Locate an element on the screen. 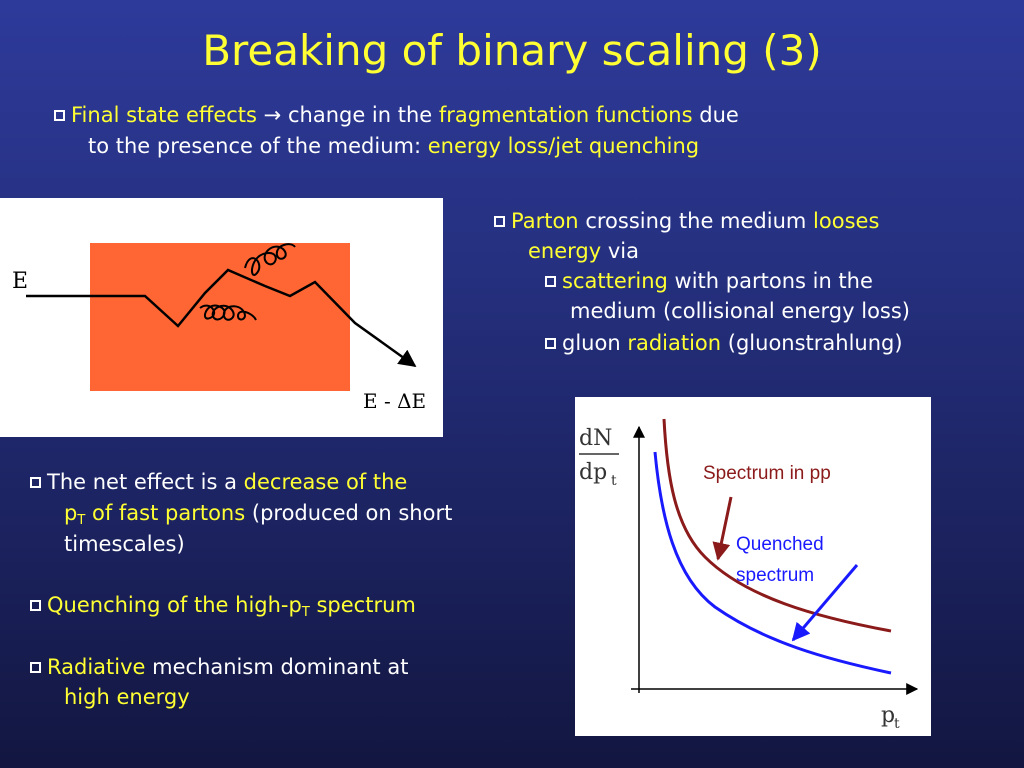 The width and height of the screenshot is (1024, 768). bullet-net-effect-line3: timescales) is located at coordinates (124, 544).